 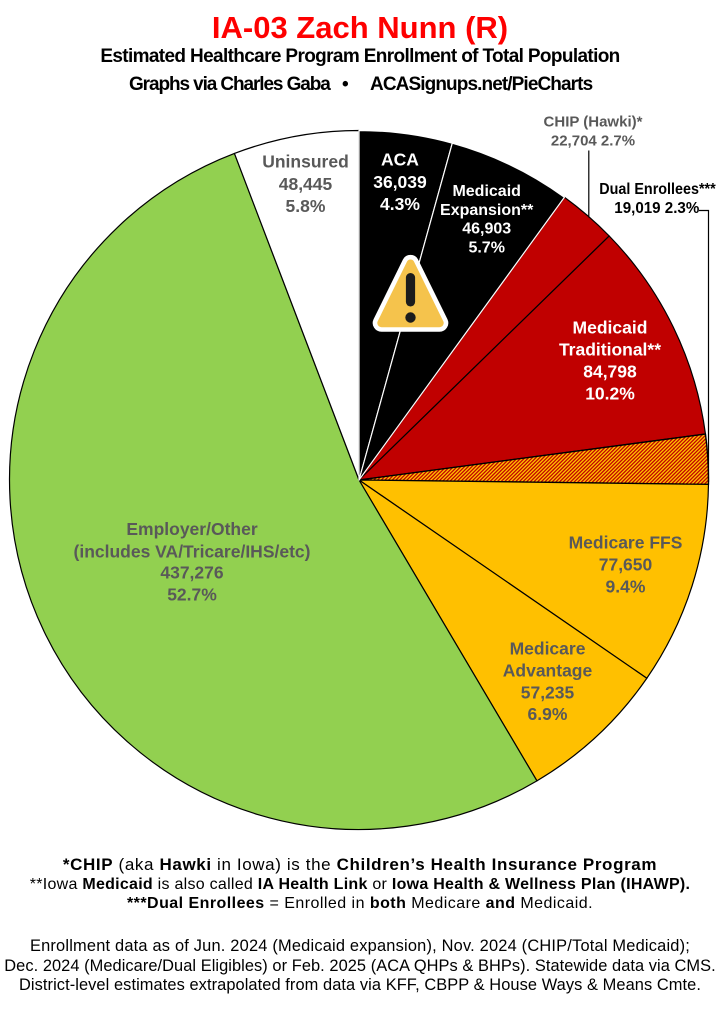 What do you see at coordinates (400, 204) in the screenshot?
I see `svg-text: 4.3%` at bounding box center [400, 204].